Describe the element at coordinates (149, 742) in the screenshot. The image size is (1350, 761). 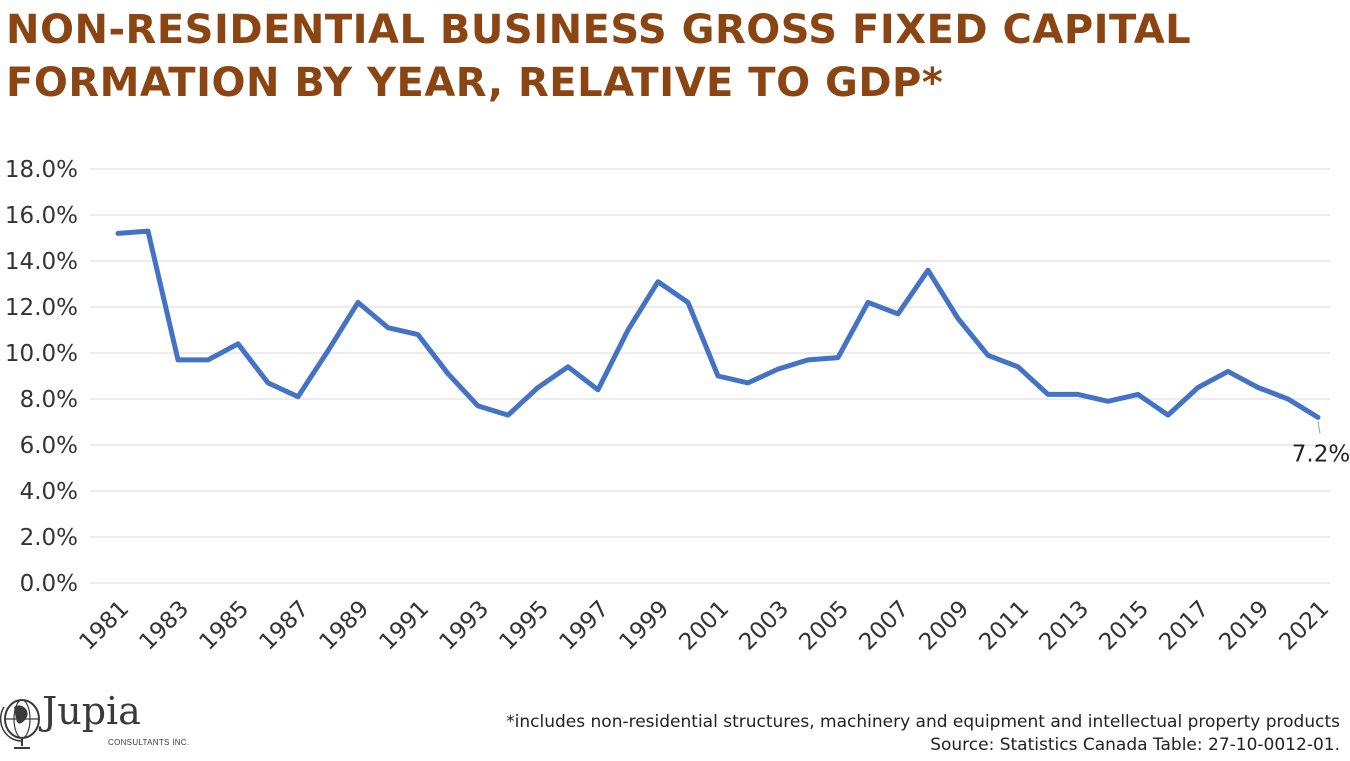
I see `logo-subtitle: CONSULTANTS INC.` at that location.